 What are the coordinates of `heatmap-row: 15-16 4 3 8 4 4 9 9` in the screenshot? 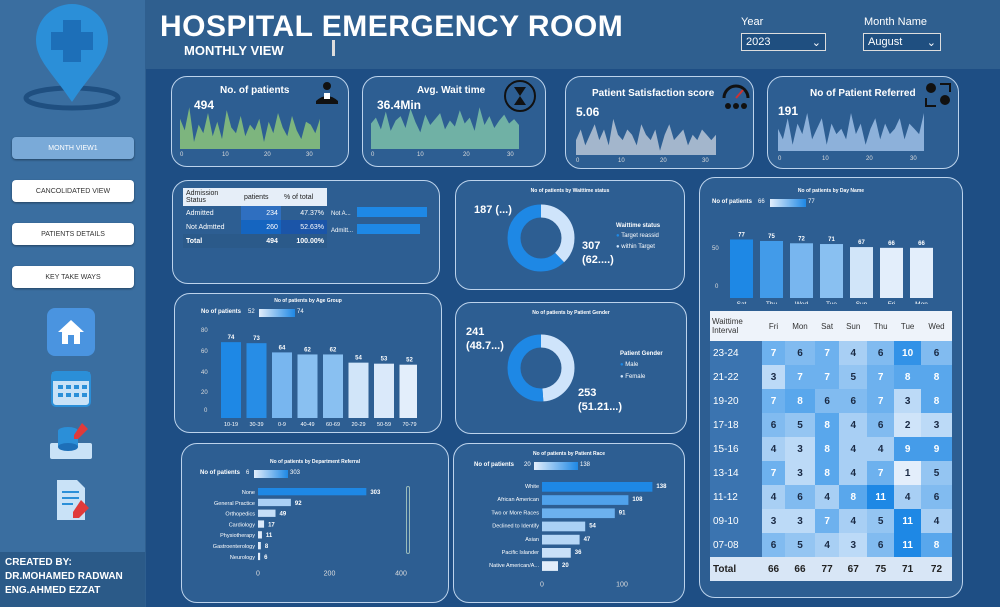 It's located at (831, 449).